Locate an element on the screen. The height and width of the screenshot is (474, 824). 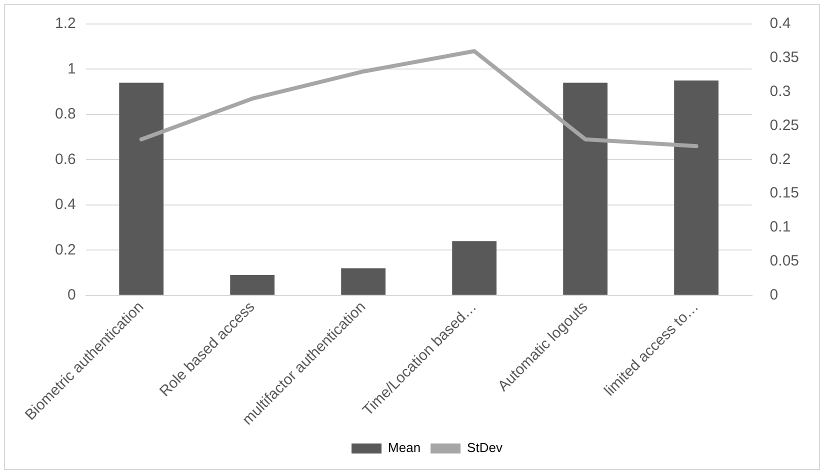
y2-tick-label: 0.1 is located at coordinates (780, 227).